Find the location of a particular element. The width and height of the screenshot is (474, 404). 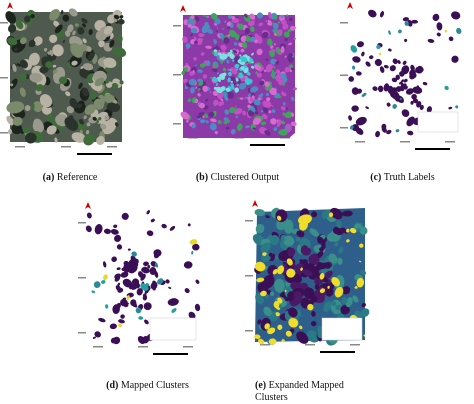

legend-box is located at coordinates (342, 329).